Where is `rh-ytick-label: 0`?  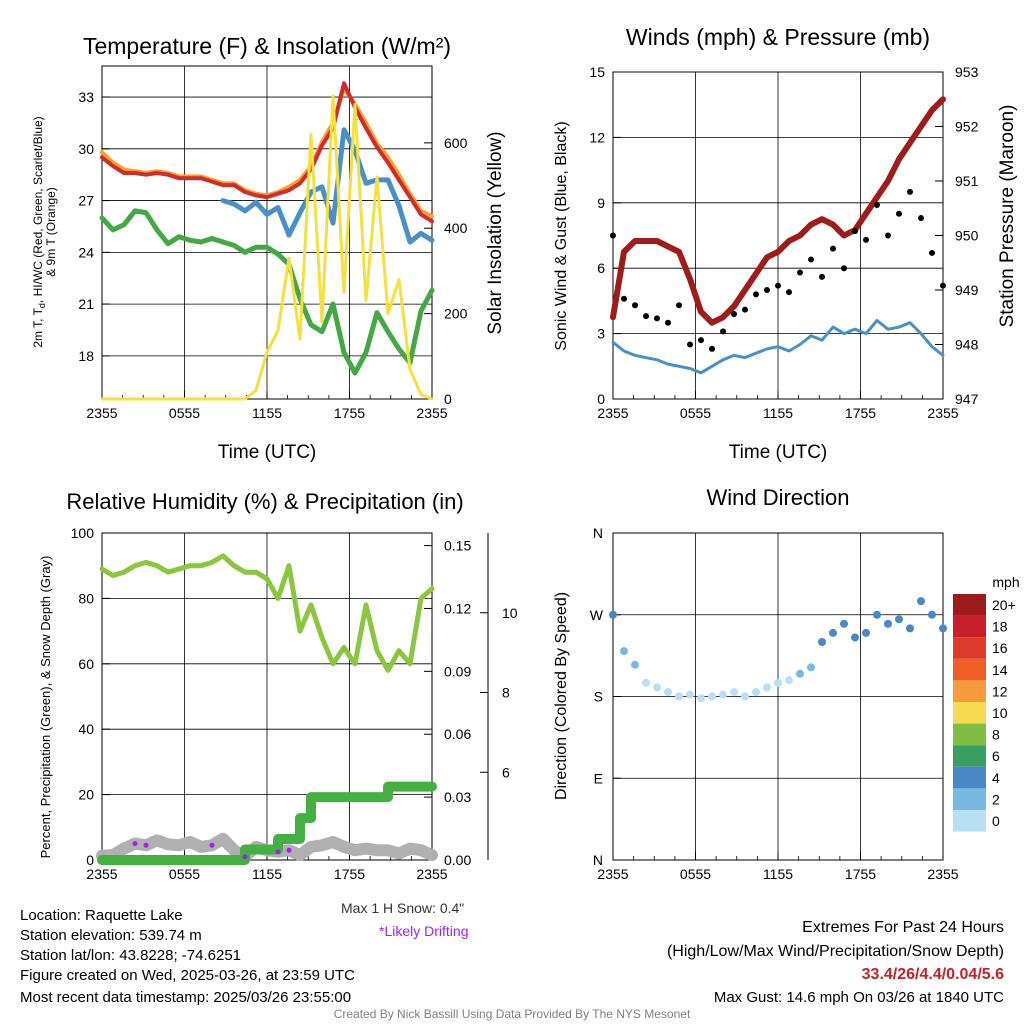 rh-ytick-label: 0 is located at coordinates (90, 860).